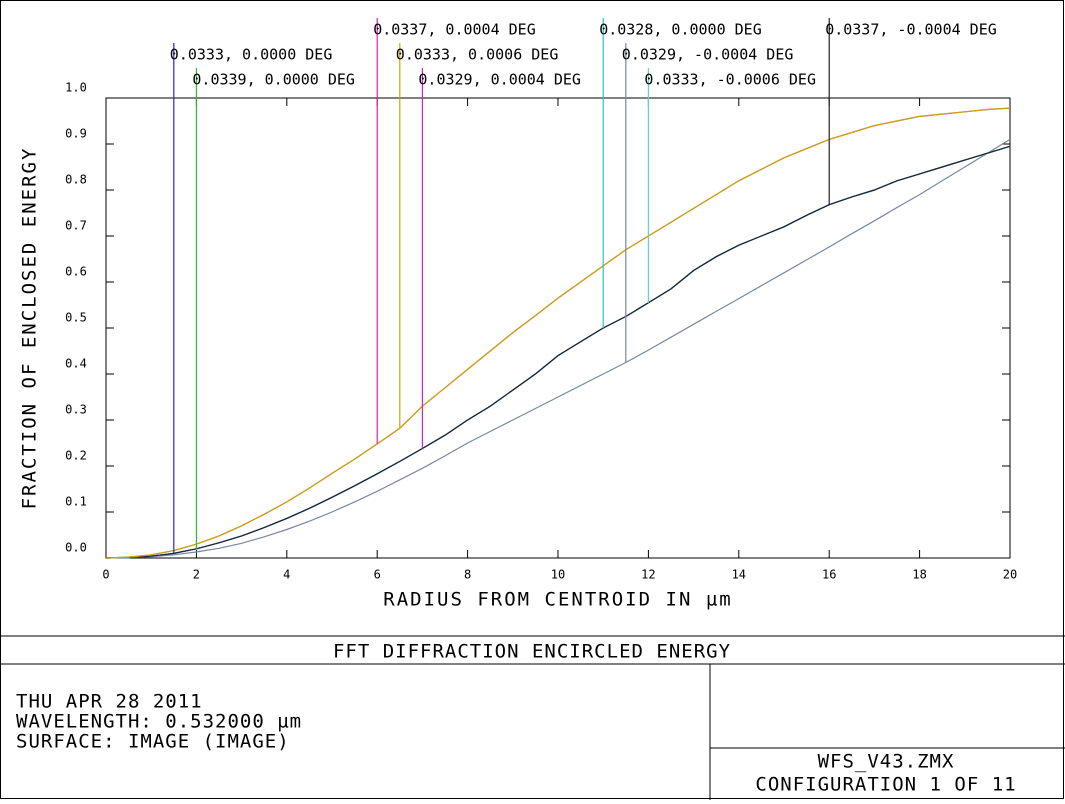  I want to click on x-tick-label: 18, so click(919, 575).